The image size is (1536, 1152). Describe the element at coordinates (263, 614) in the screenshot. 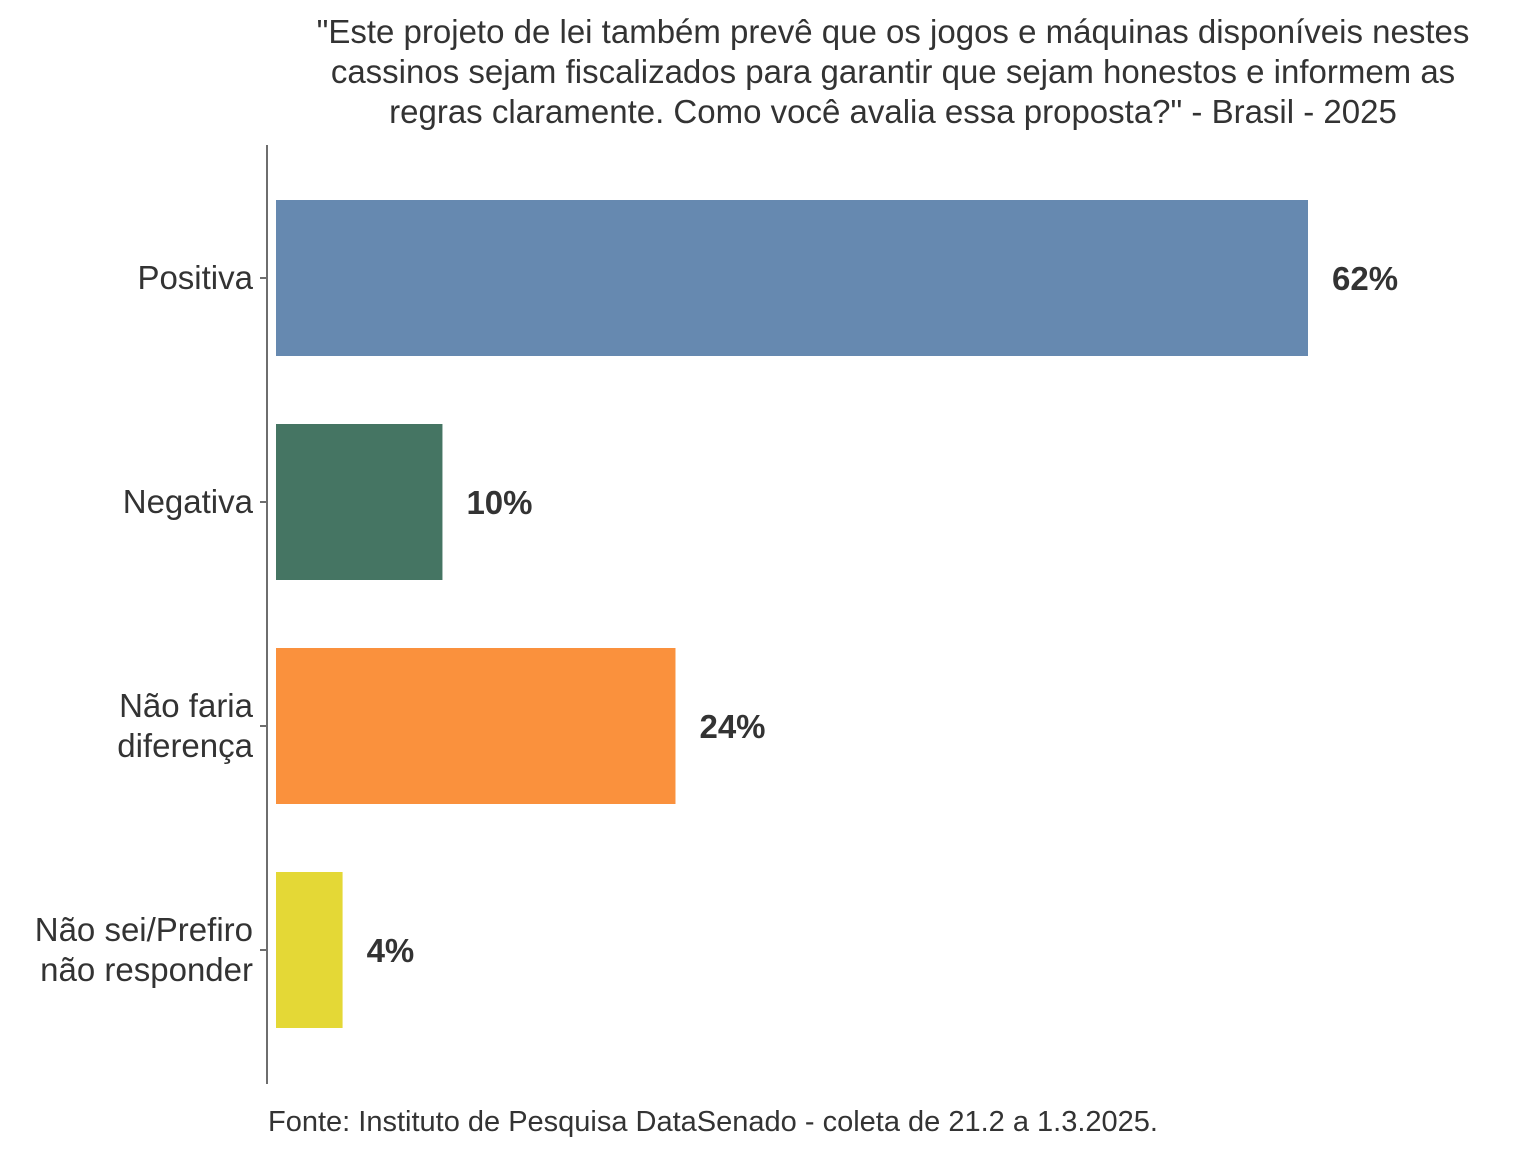

I see `y-axis-ticks` at that location.